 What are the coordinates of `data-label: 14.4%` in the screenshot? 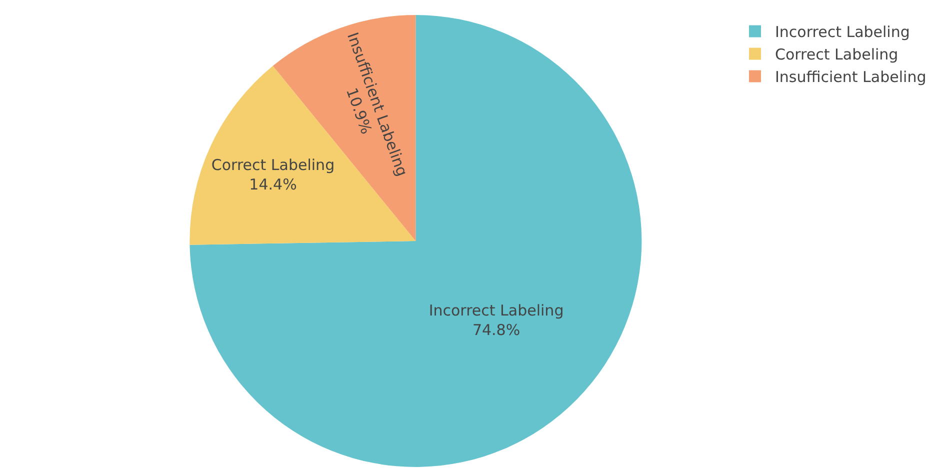 It's located at (273, 185).